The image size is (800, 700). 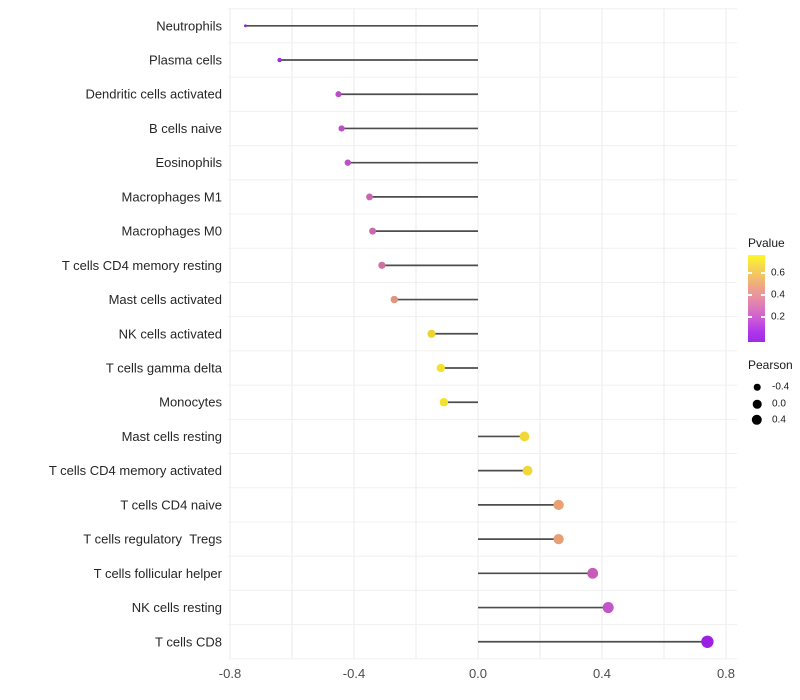 What do you see at coordinates (164, 368) in the screenshot?
I see `category-label: T cells gamma delta` at bounding box center [164, 368].